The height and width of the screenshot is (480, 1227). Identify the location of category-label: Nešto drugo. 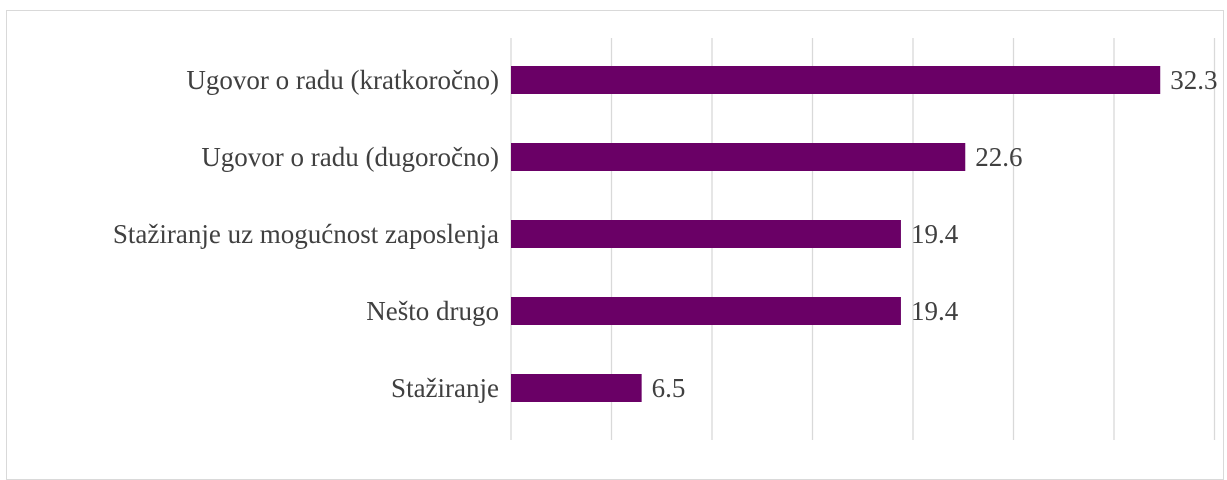
(432, 311).